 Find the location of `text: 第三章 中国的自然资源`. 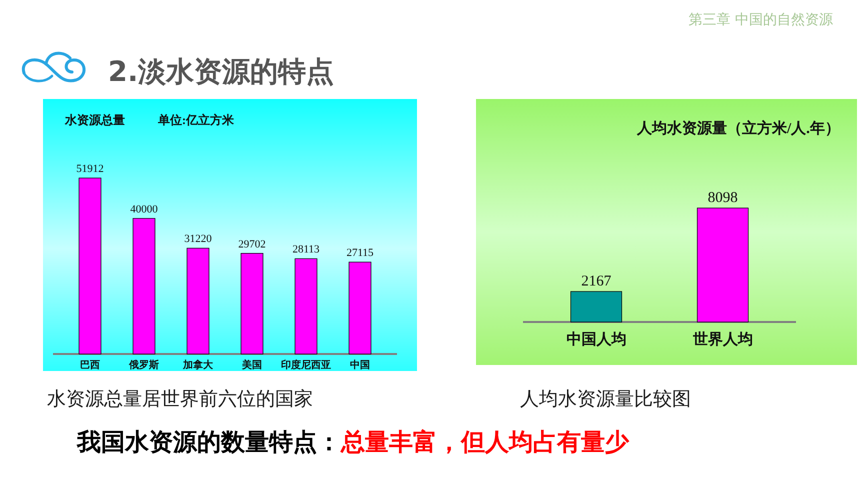

text: 第三章 中国的自然资源 is located at coordinates (760, 20).